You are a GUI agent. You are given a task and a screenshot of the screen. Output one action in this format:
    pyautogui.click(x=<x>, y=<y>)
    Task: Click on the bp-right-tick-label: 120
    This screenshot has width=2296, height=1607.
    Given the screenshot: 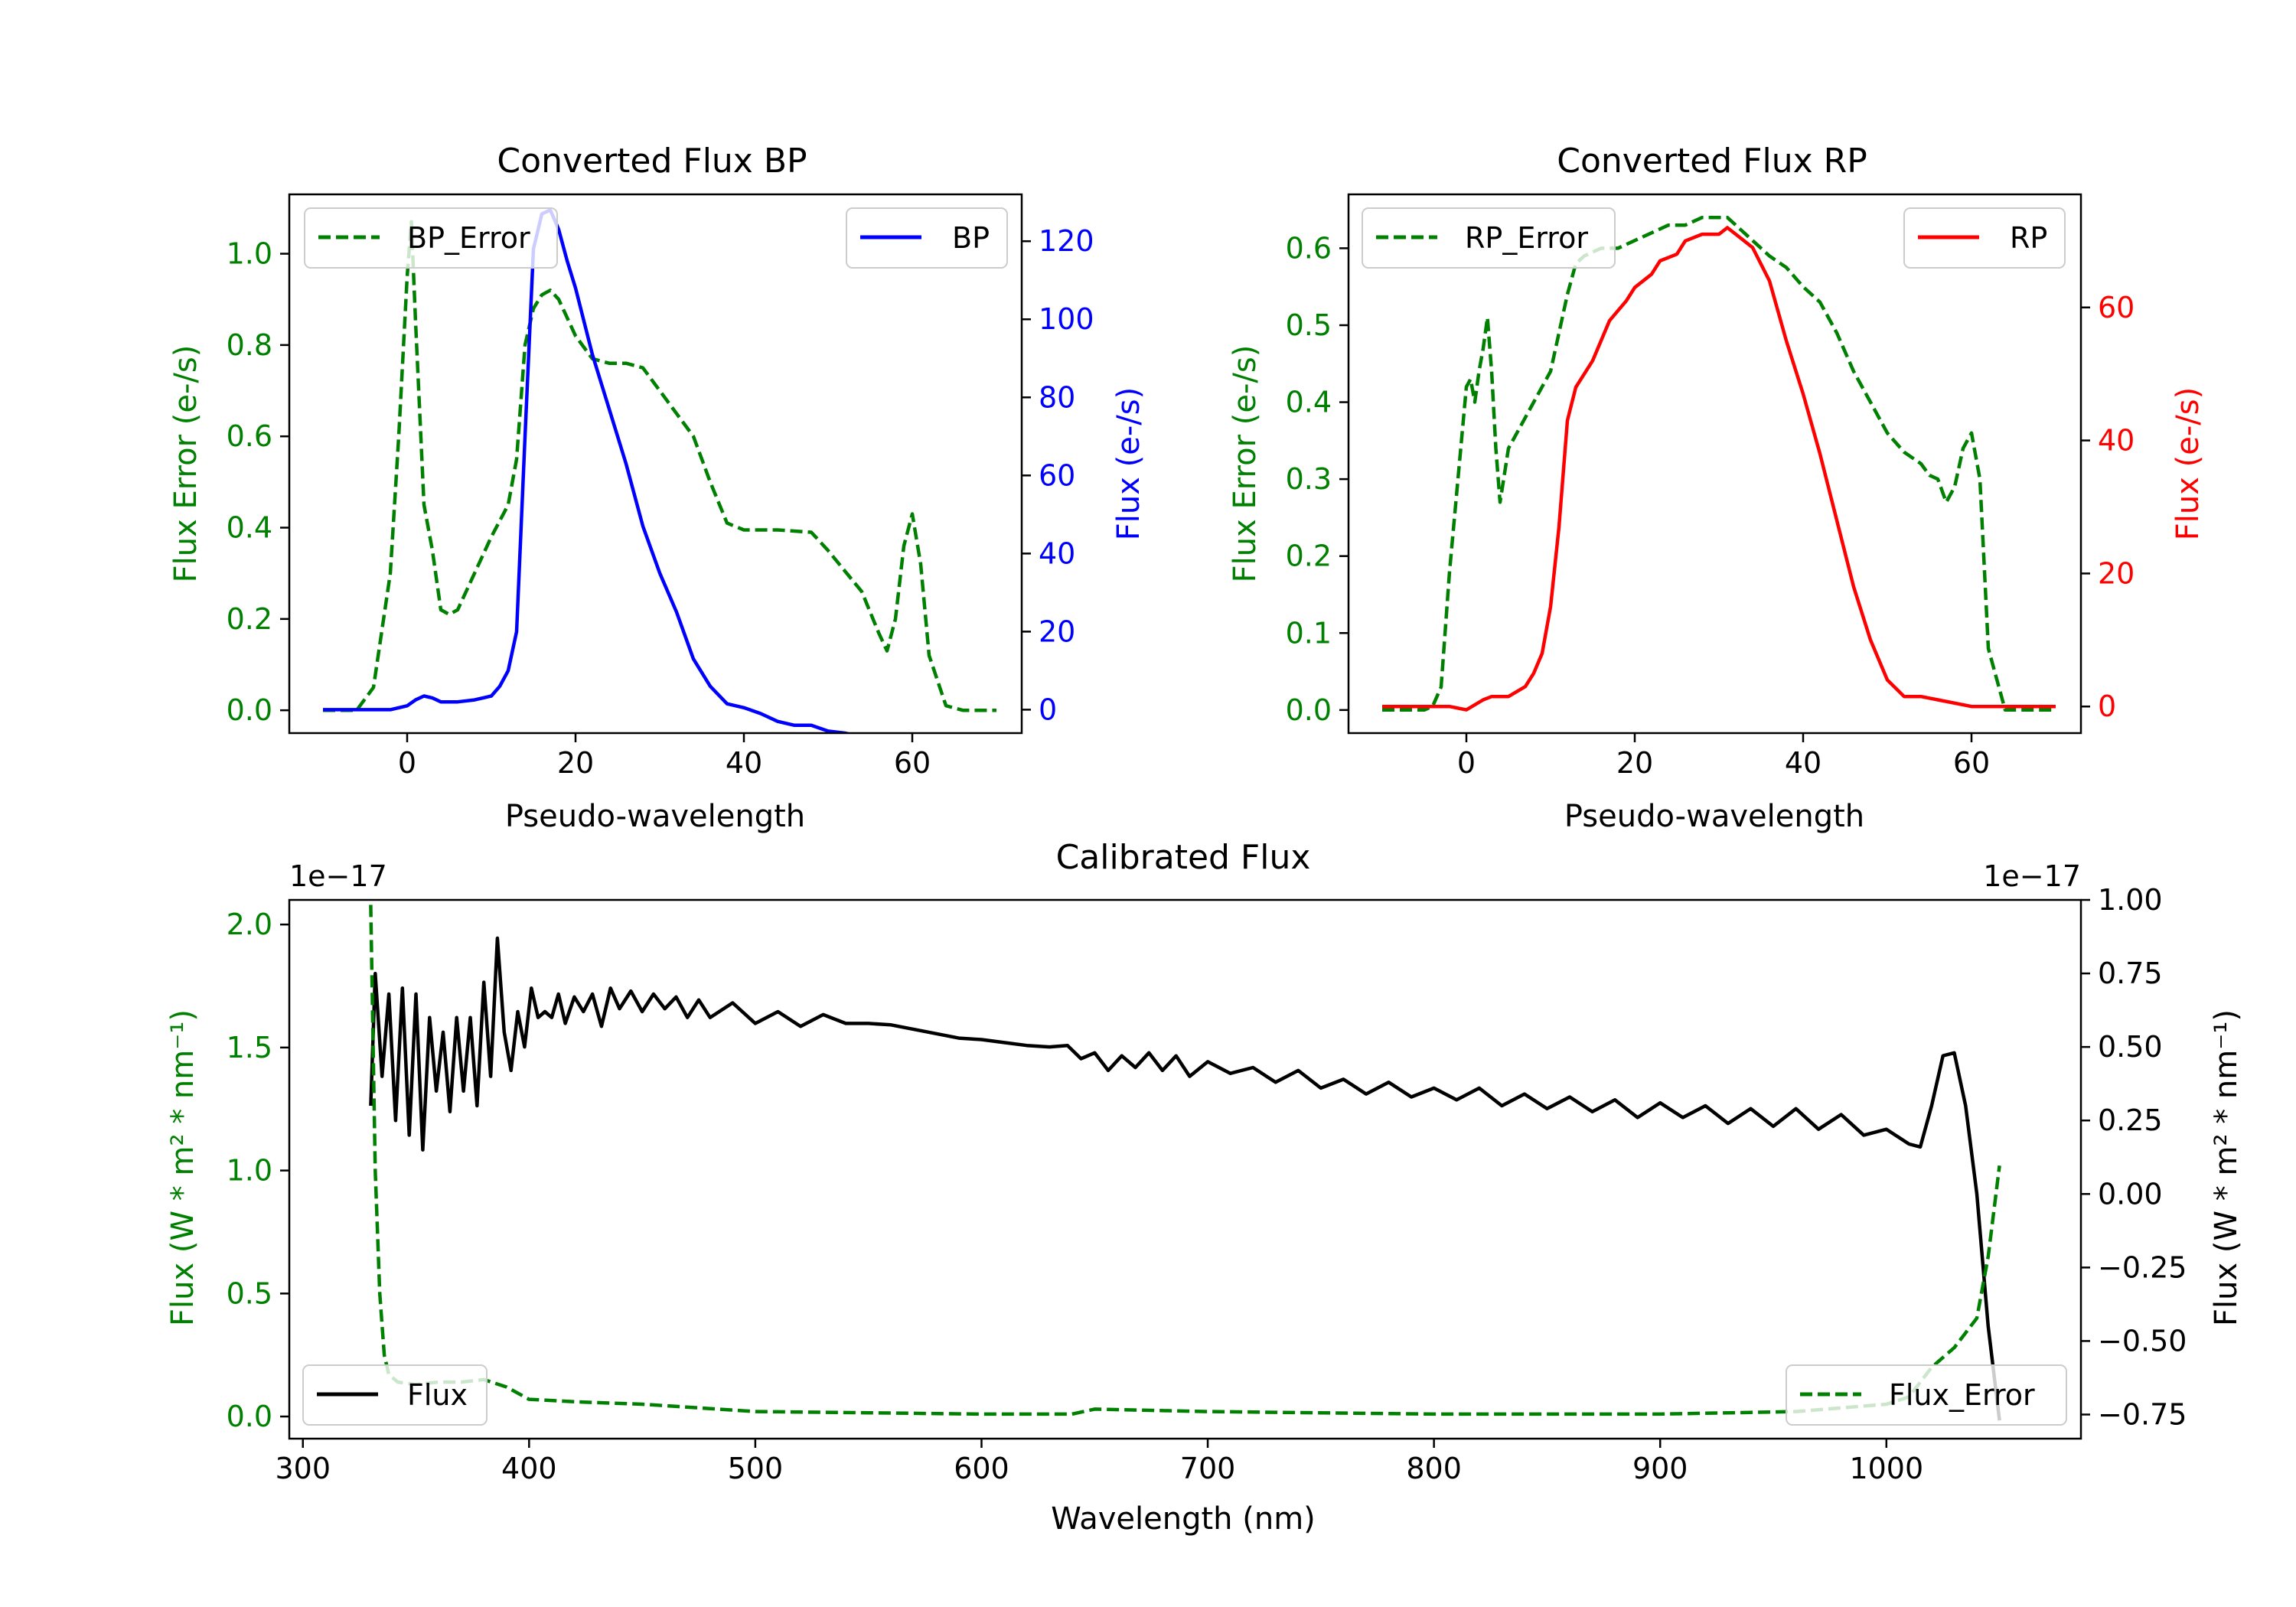 What is the action you would take?
    pyautogui.click(x=1066, y=241)
    